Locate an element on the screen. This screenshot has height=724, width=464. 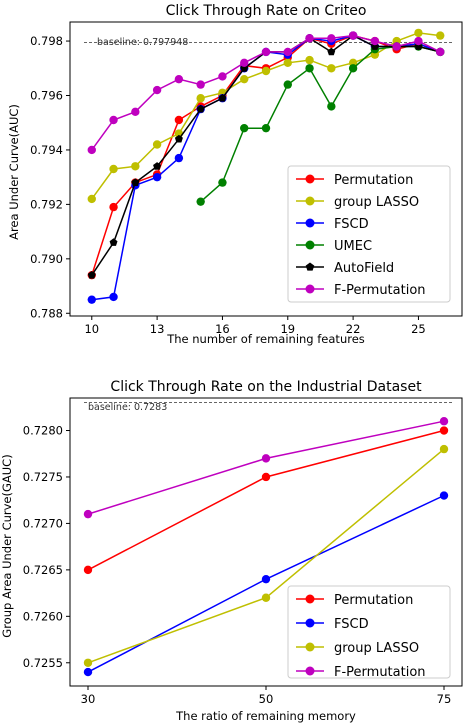
x-tick-label: 16 is located at coordinates (222, 329).